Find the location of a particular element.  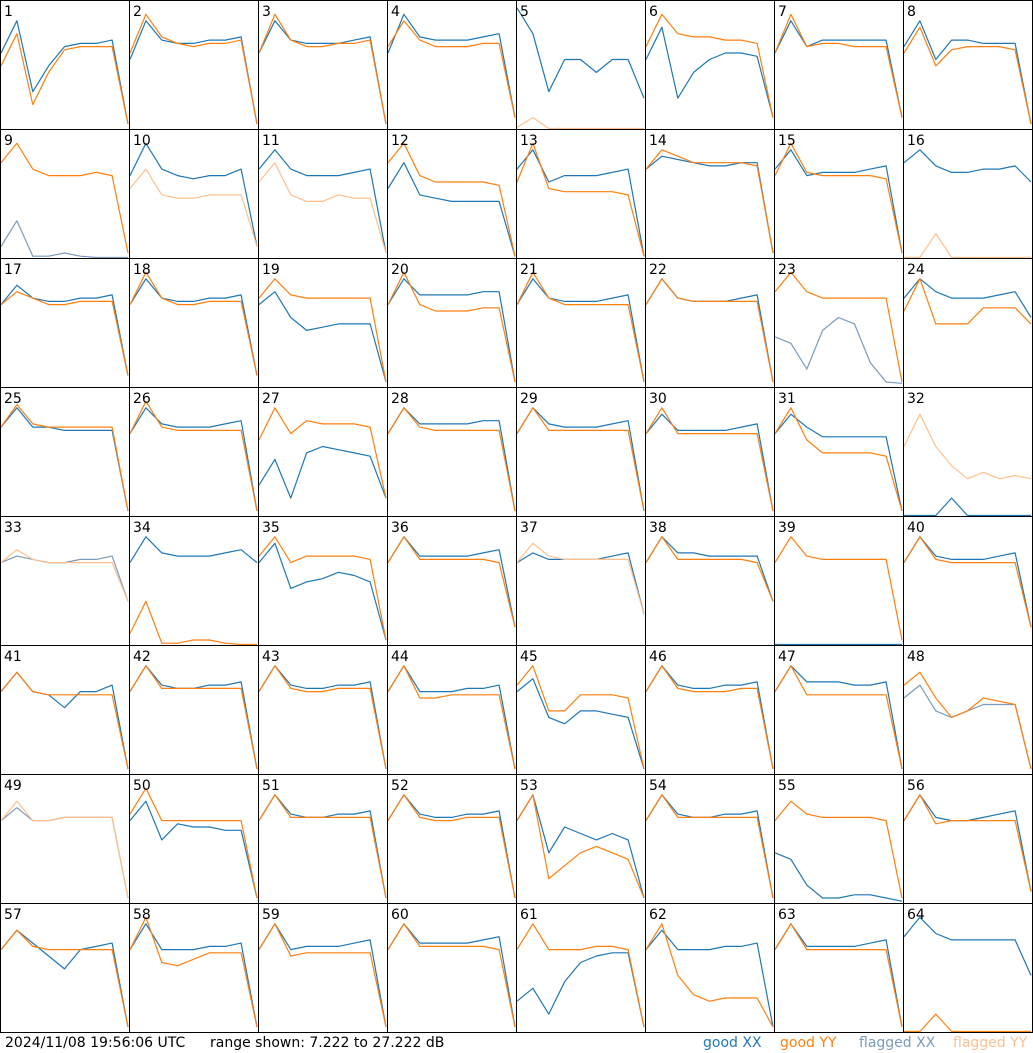

panel-label: 3 is located at coordinates (266, 12).